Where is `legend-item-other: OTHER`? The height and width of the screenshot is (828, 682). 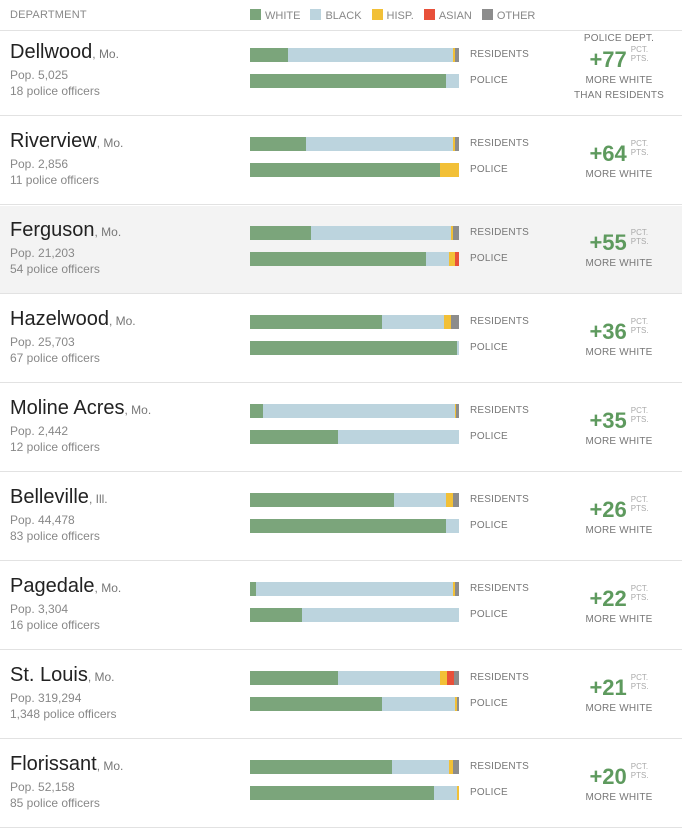
legend-item-other: OTHER is located at coordinates (508, 15).